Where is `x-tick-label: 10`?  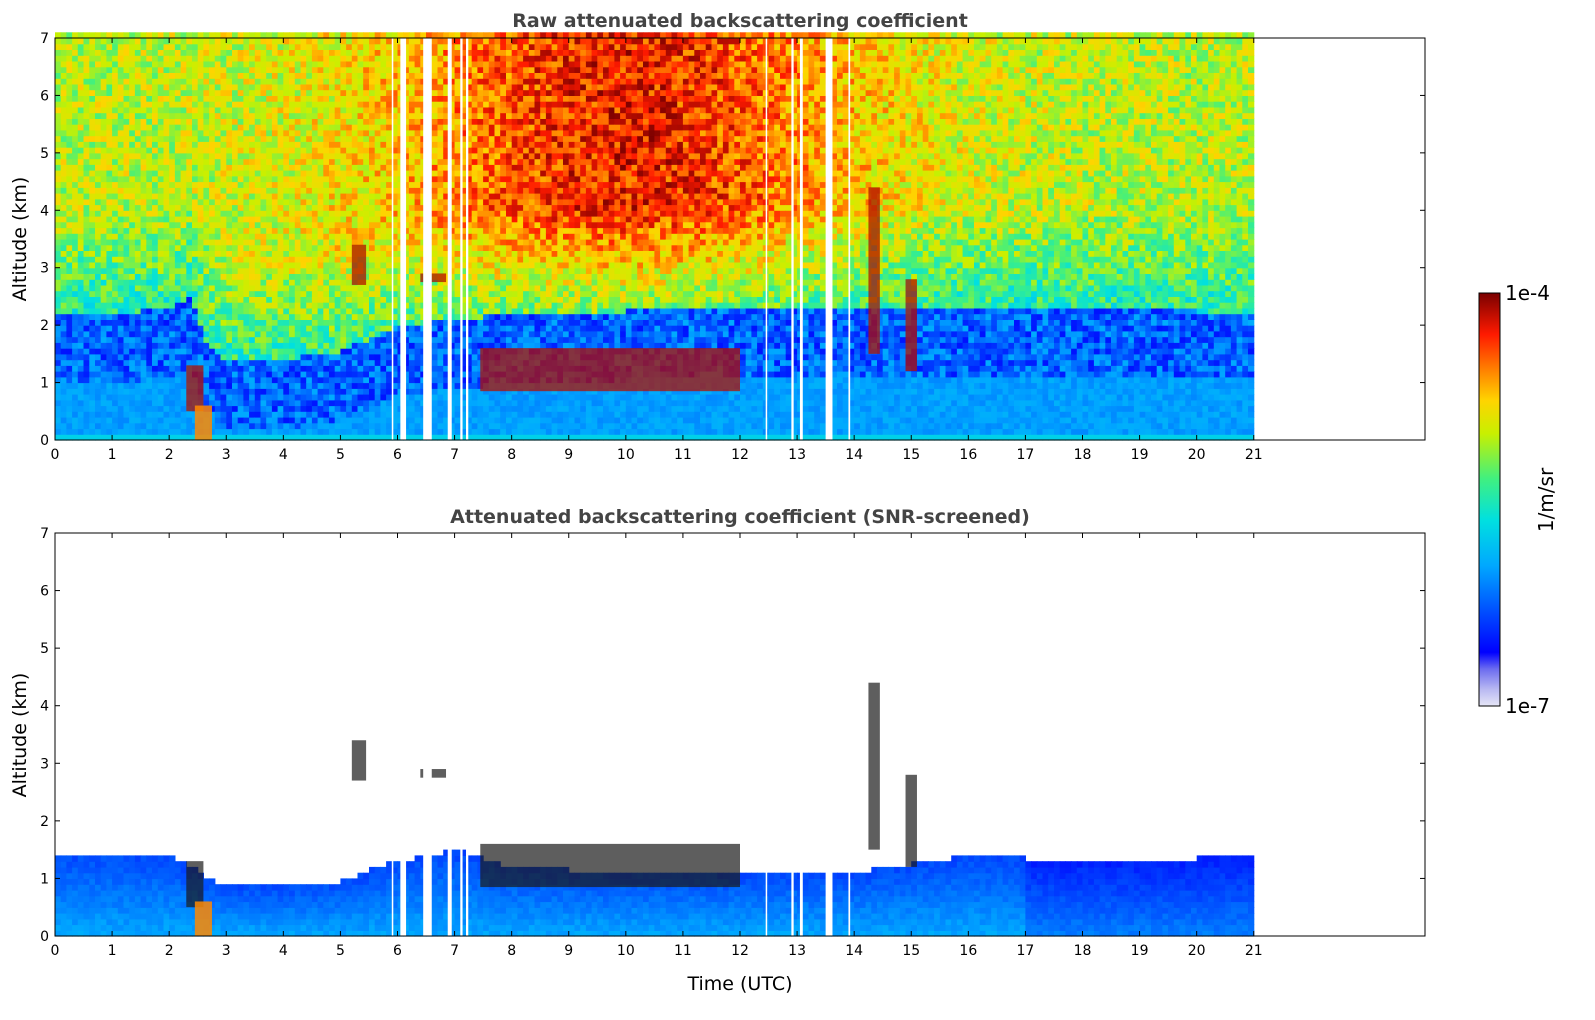
x-tick-label: 10 is located at coordinates (626, 455).